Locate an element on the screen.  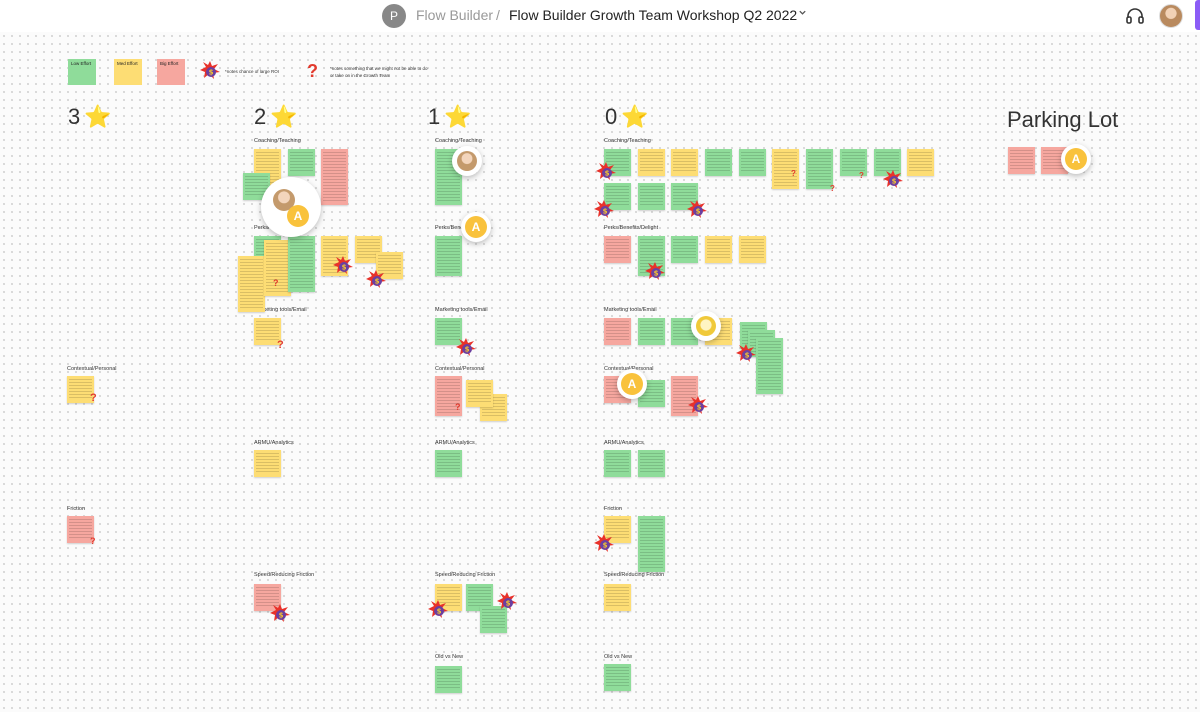
legend-big-label: Big Effort is located at coordinates (169, 63).